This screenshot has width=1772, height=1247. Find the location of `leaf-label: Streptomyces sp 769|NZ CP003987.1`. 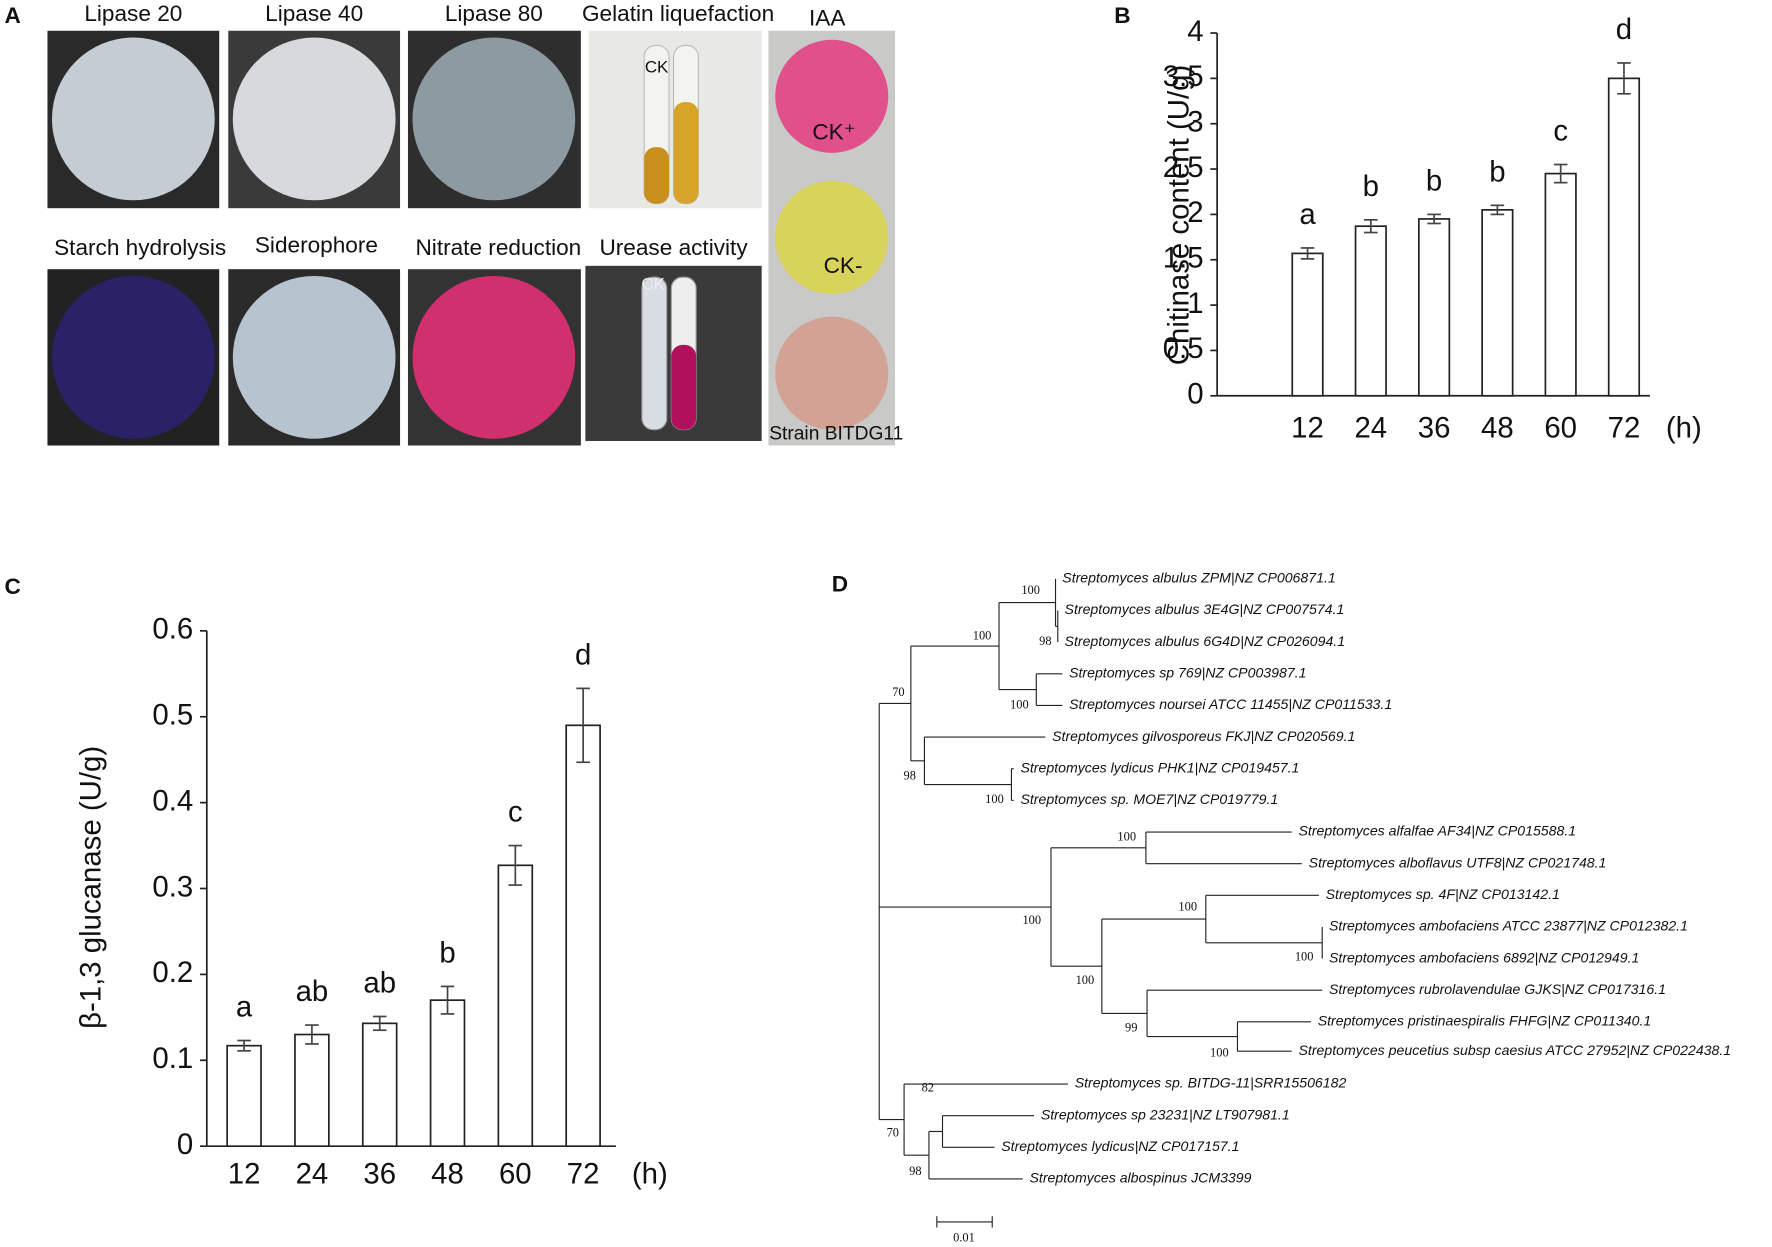

leaf-label: Streptomyces sp 769|NZ CP003987.1 is located at coordinates (1187, 673).